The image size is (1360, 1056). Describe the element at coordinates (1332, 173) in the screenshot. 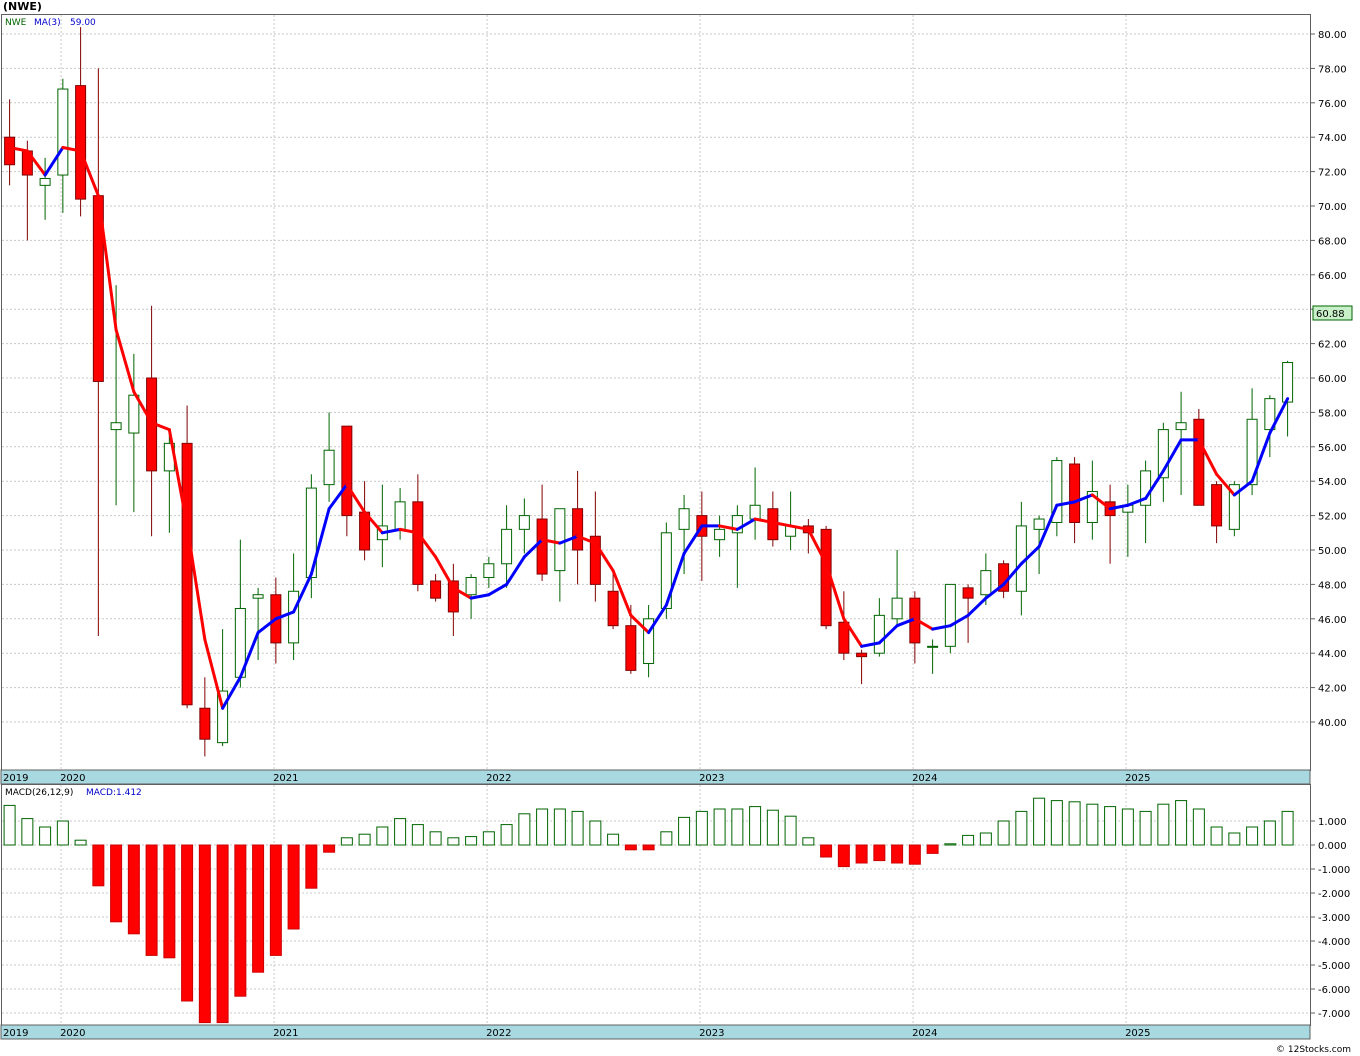

I see `price-tick-label: 72.00` at that location.